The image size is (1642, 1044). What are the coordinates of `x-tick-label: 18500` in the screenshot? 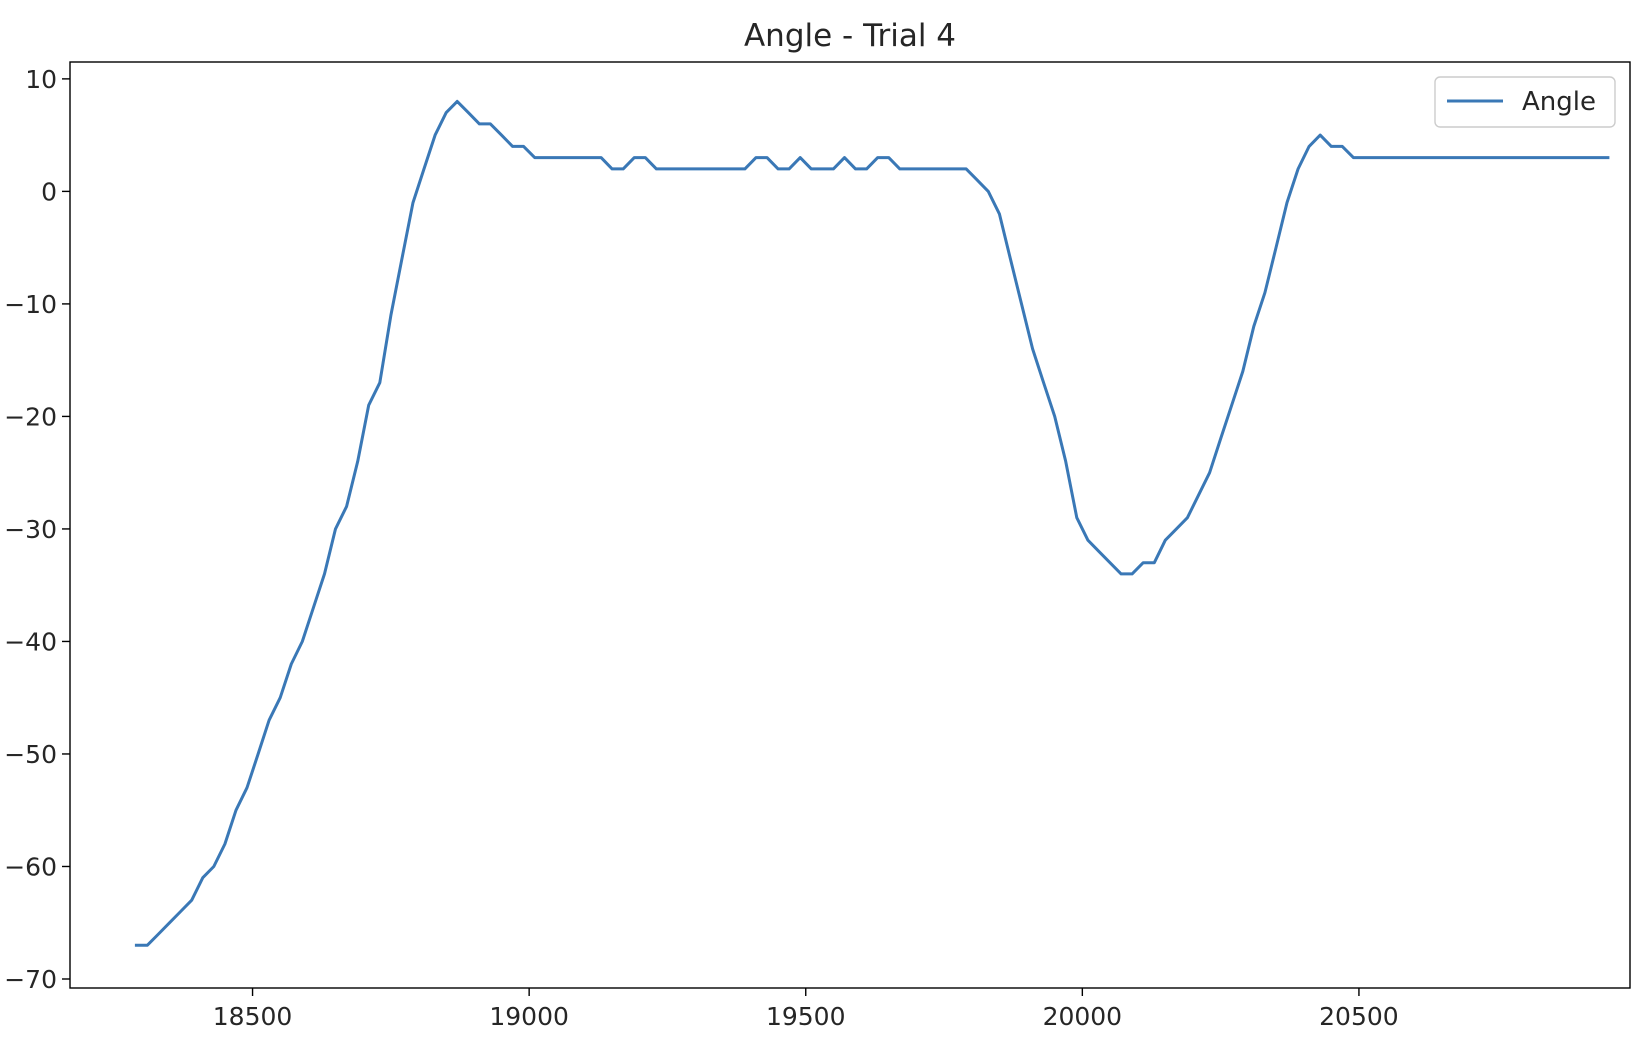 It's located at (253, 1016).